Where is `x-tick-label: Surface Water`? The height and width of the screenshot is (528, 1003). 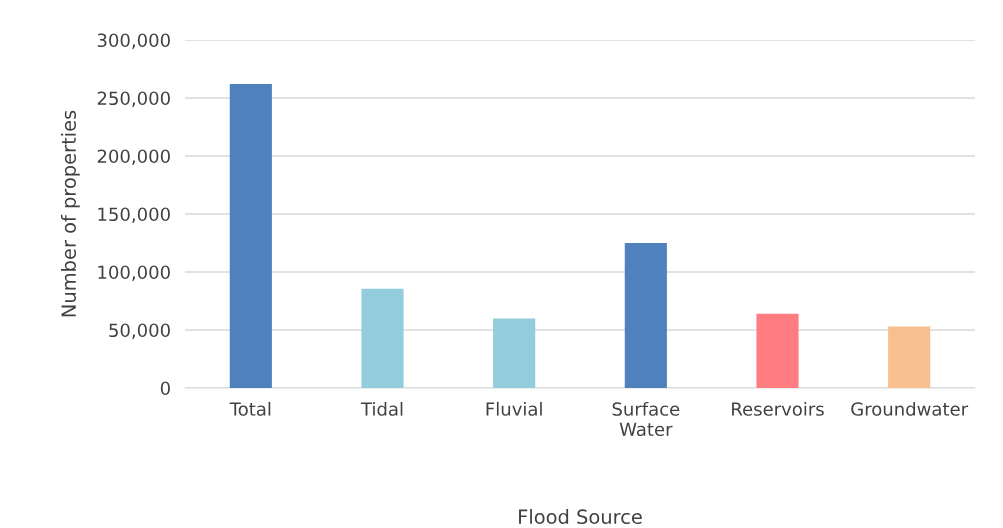
x-tick-label: Surface Water is located at coordinates (646, 419).